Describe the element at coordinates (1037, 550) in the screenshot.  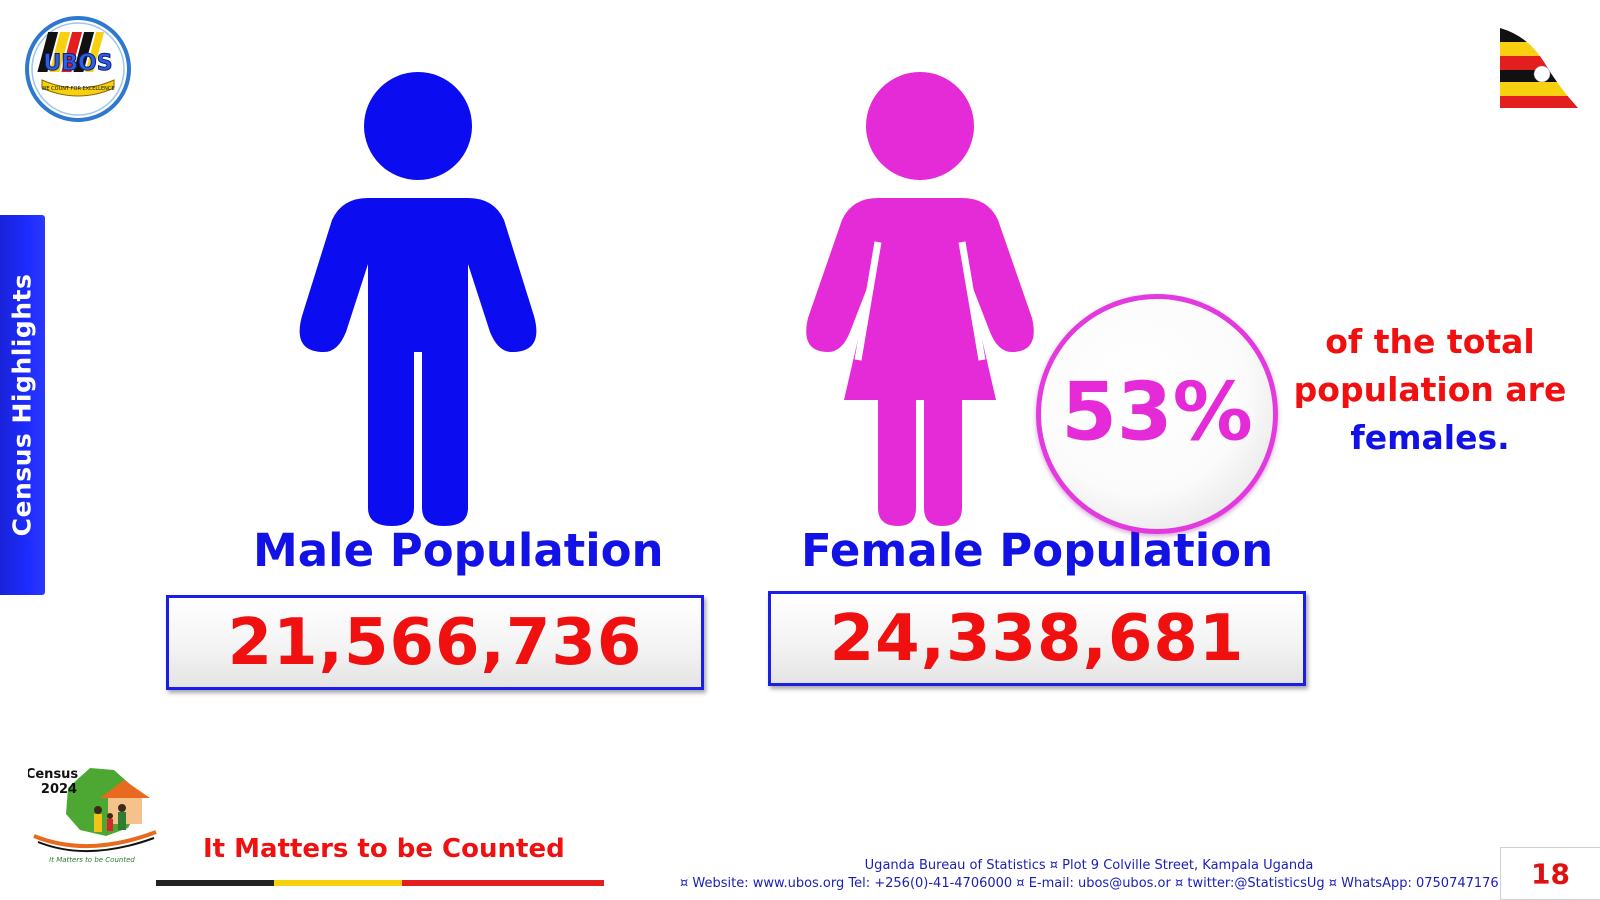
I see `female-population-label: Female Population` at that location.